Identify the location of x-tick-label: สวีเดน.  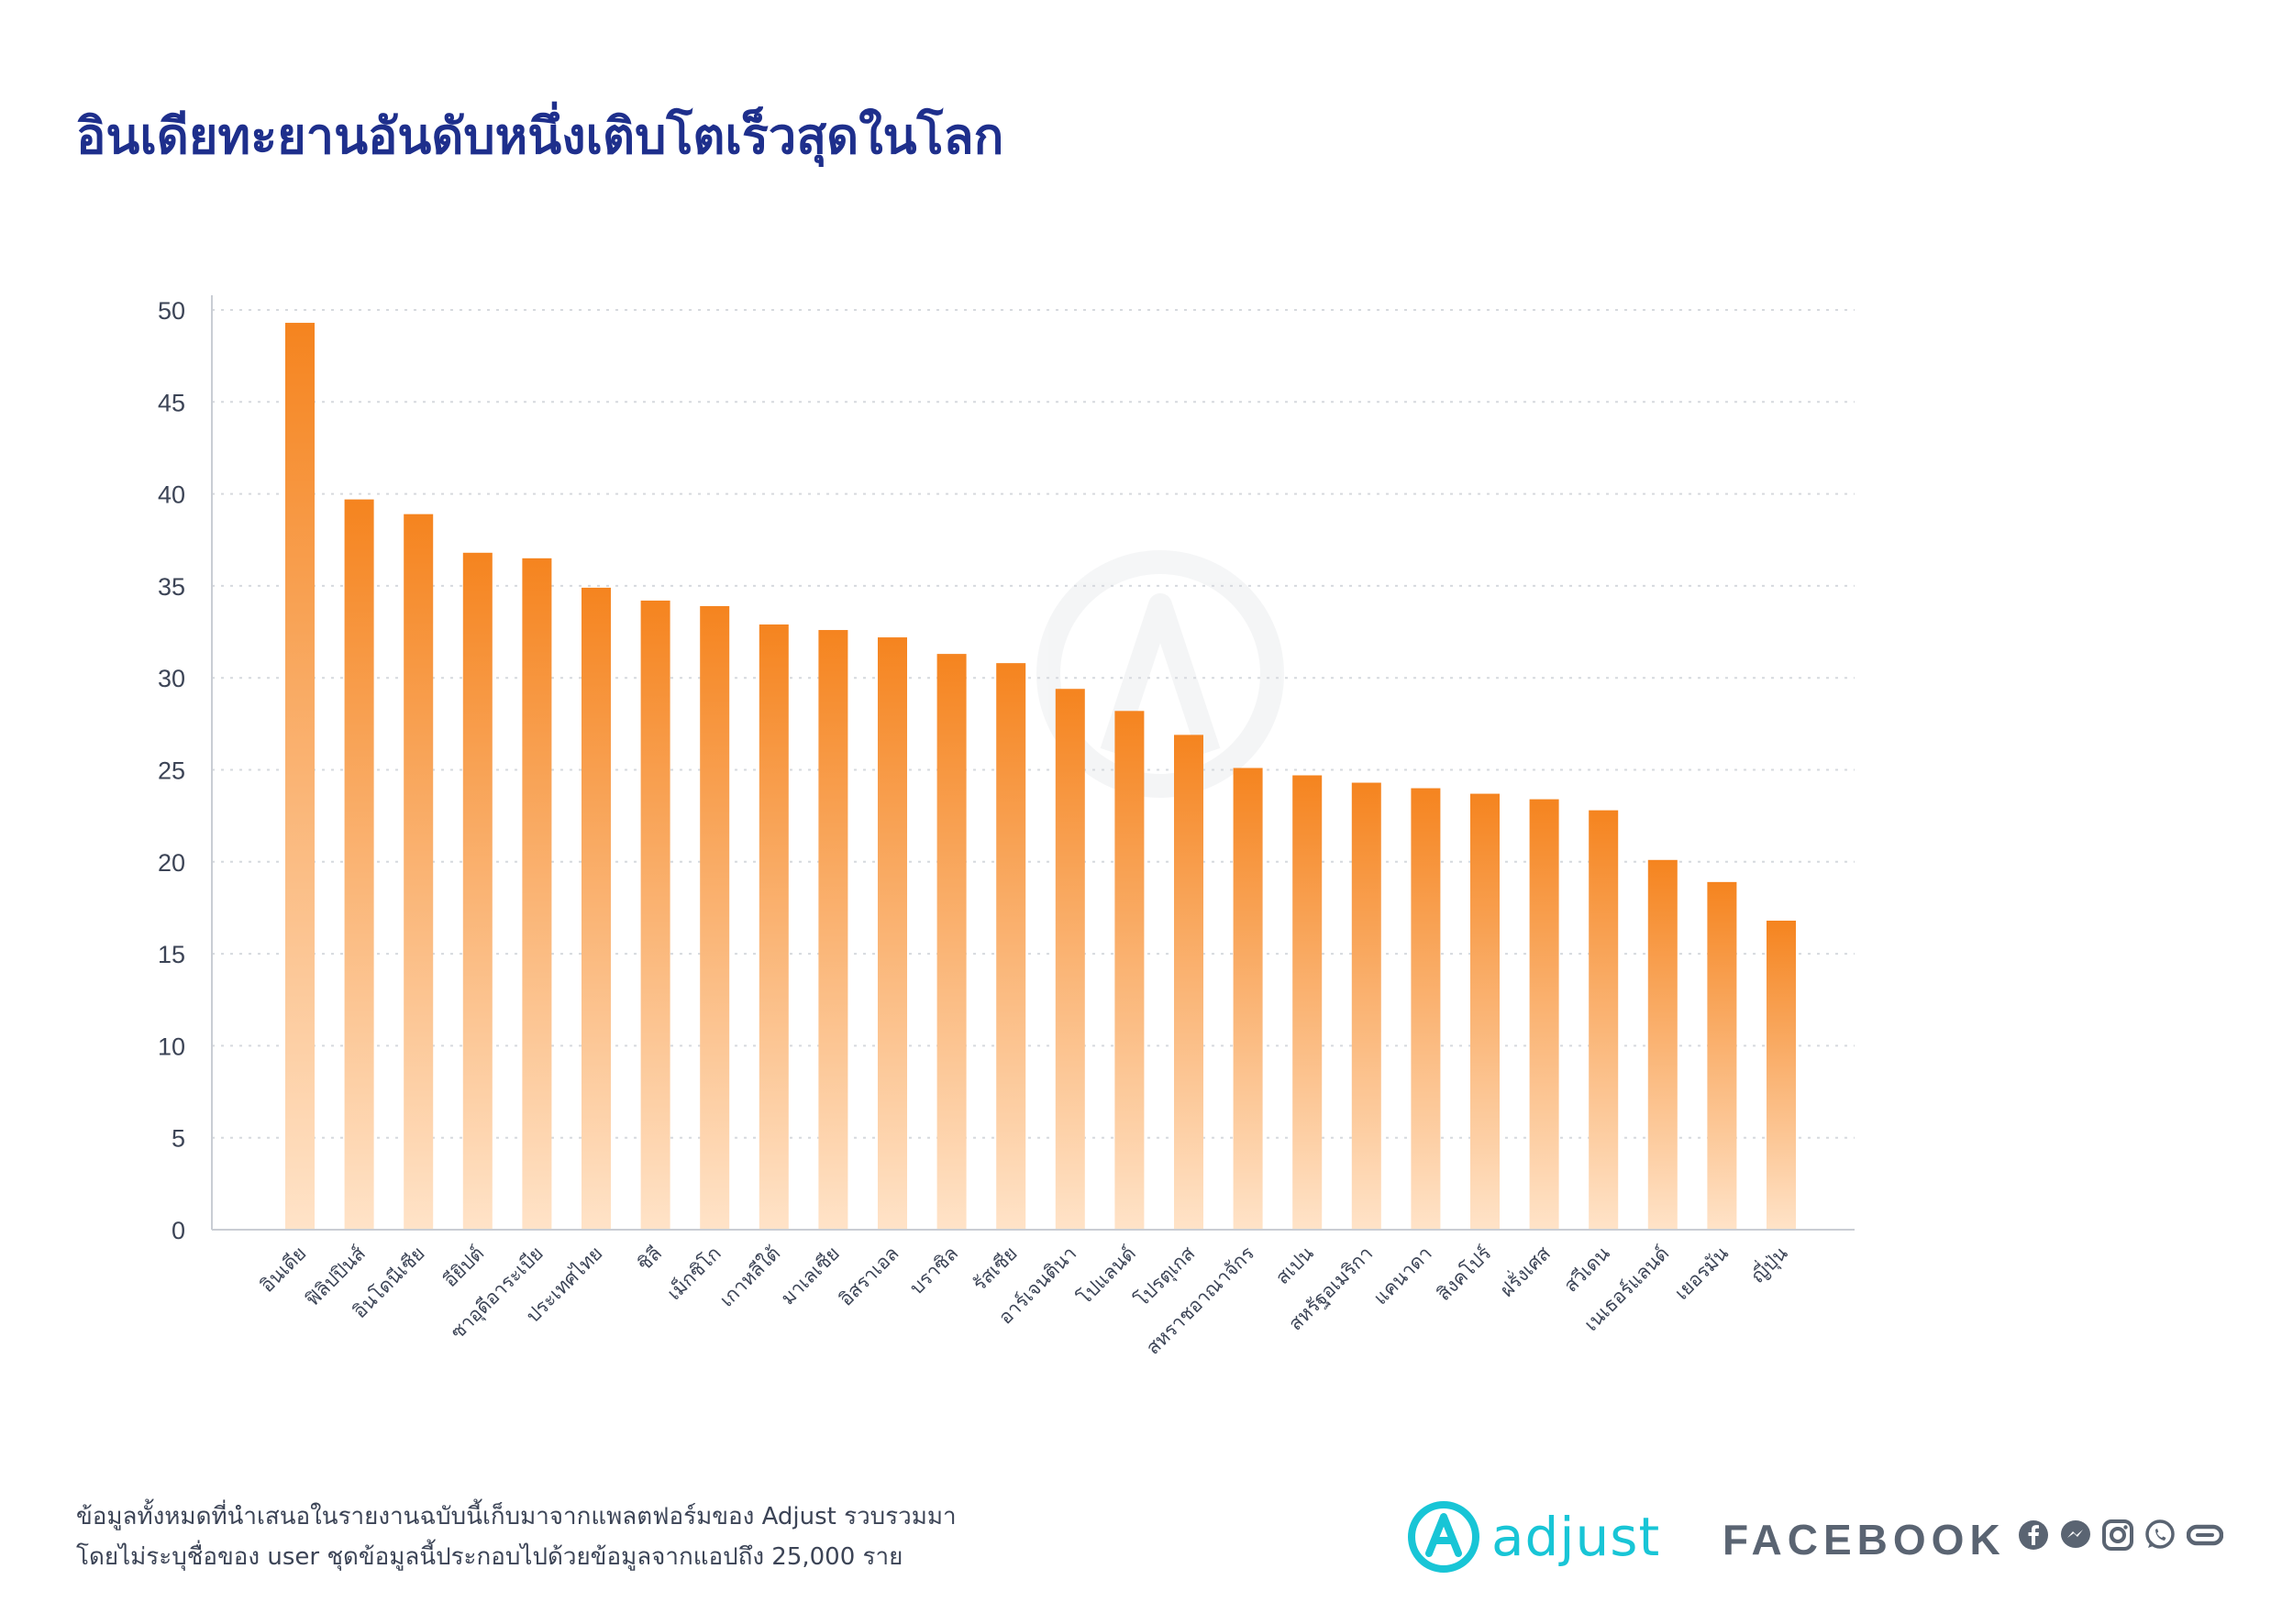
(1586, 1270).